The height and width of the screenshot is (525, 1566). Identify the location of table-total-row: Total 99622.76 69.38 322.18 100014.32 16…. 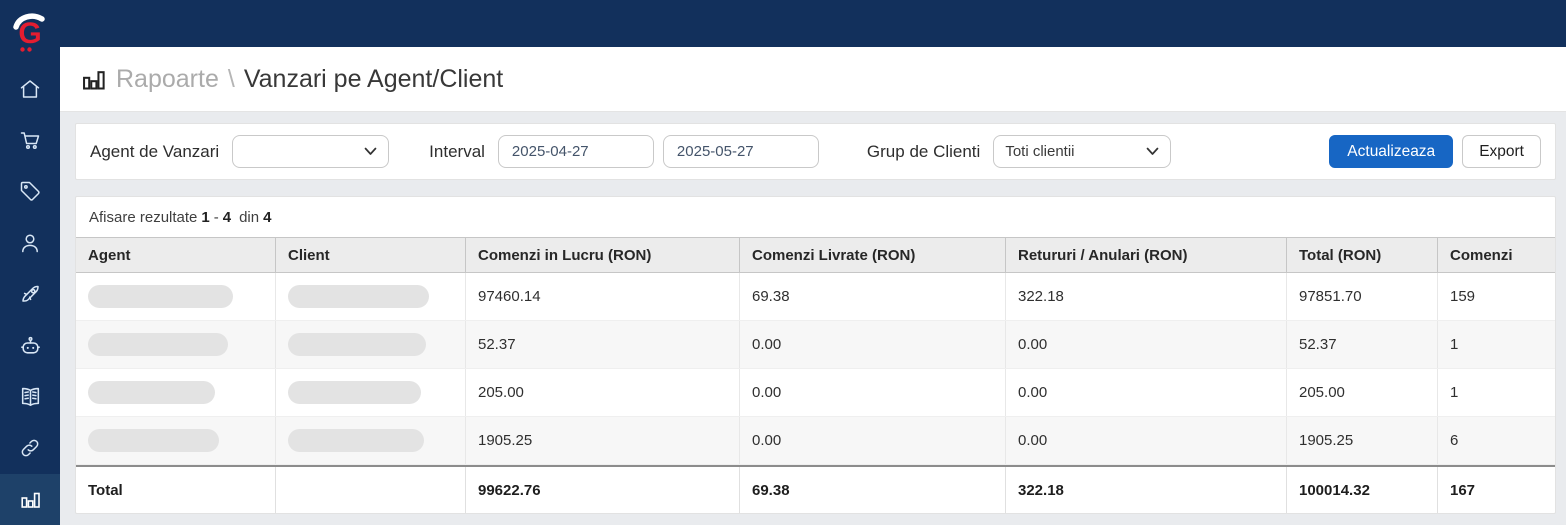
(815, 489).